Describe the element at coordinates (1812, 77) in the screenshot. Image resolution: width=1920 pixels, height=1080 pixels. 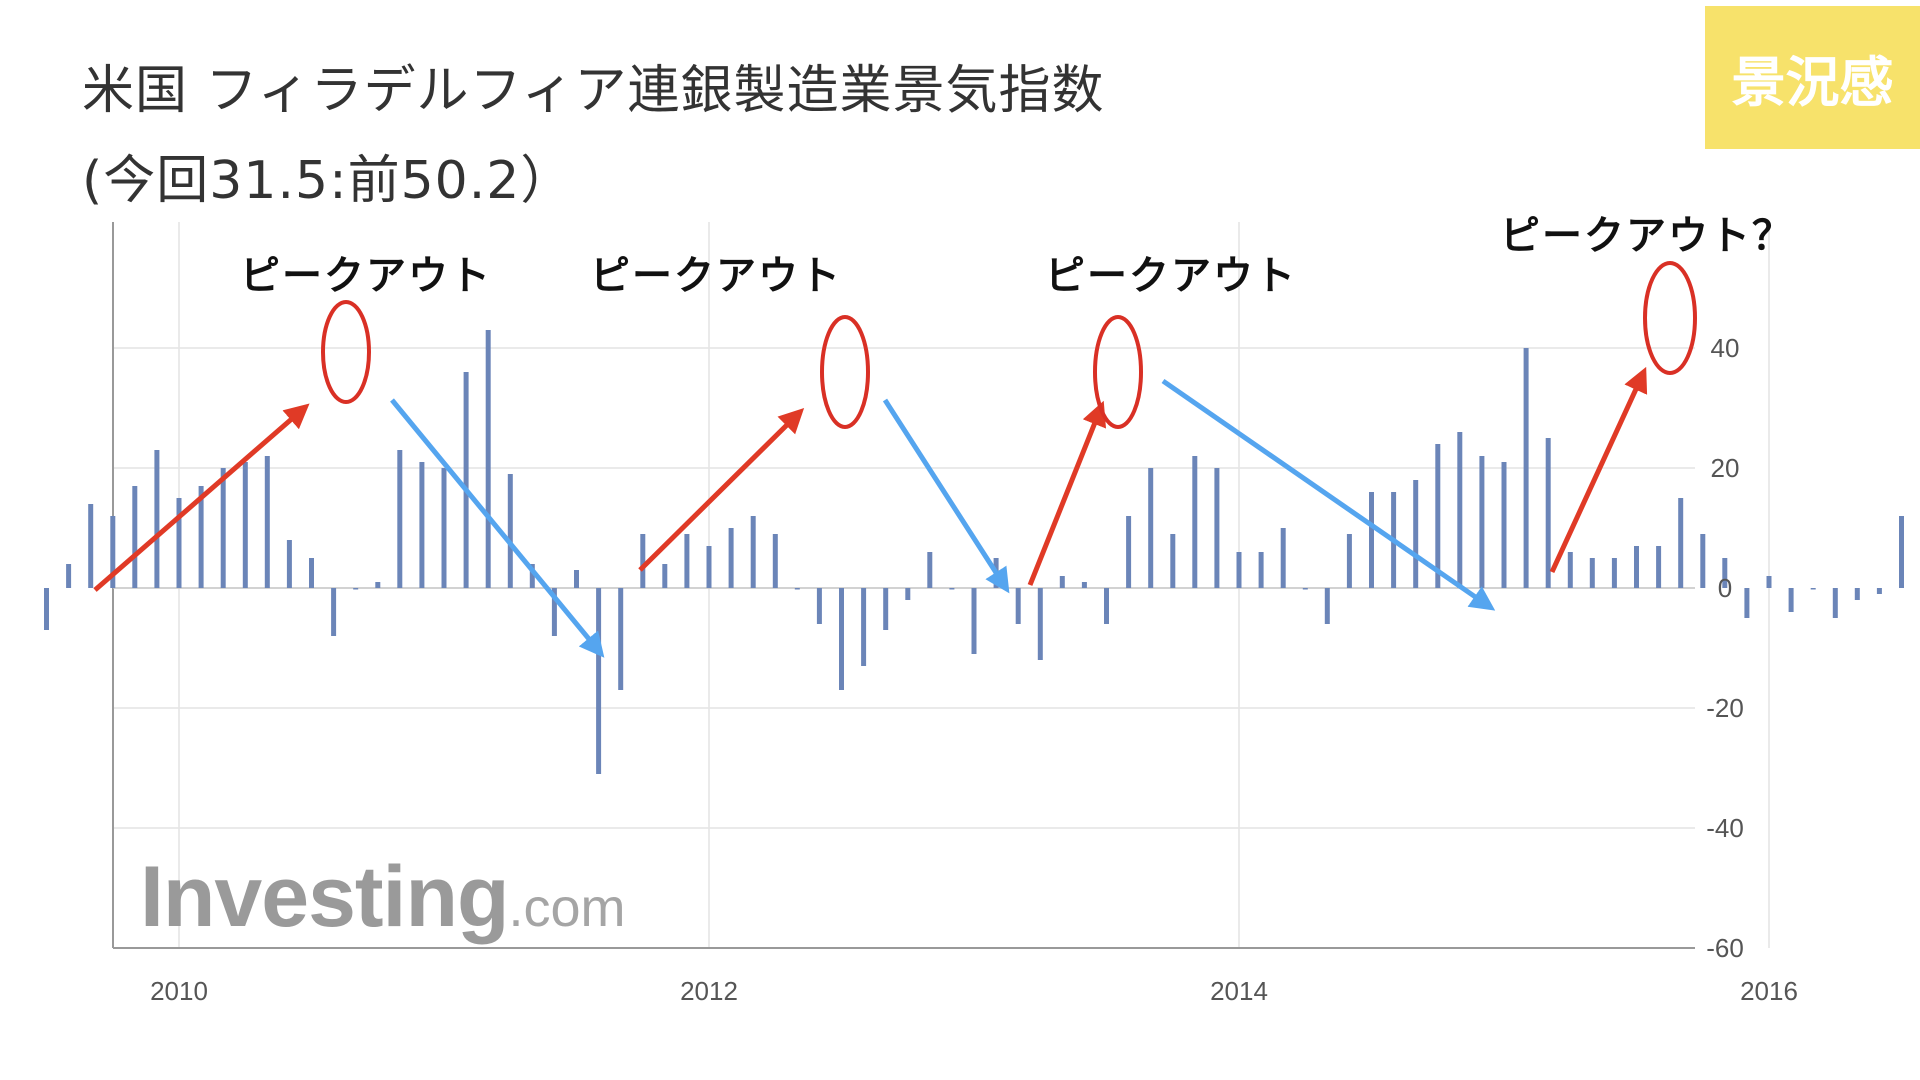
I see `category-badge: 景況感` at that location.